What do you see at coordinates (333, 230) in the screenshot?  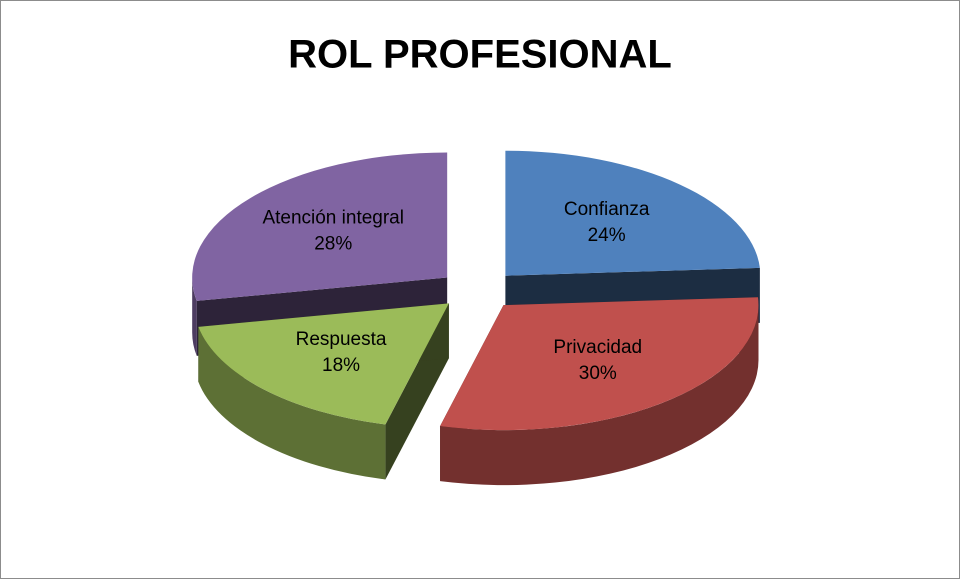 I see `data-label: Atención integral 28%` at bounding box center [333, 230].